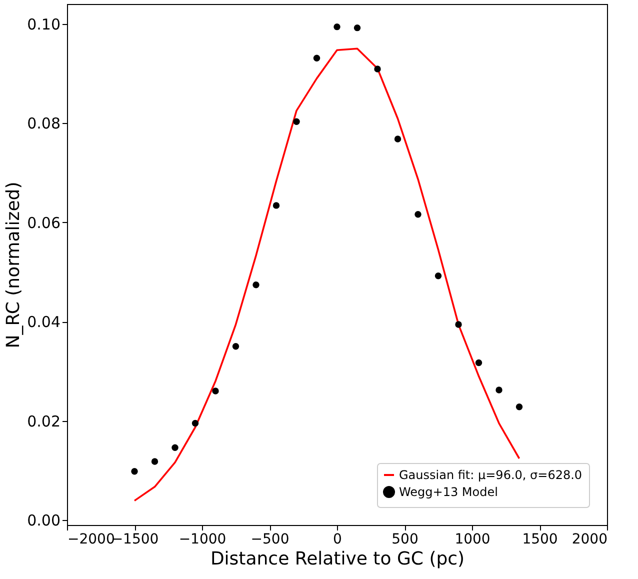  Describe the element at coordinates (490, 475) in the screenshot. I see `legend-label: Gaussian fit: μ=96.0, σ=628.0` at that location.